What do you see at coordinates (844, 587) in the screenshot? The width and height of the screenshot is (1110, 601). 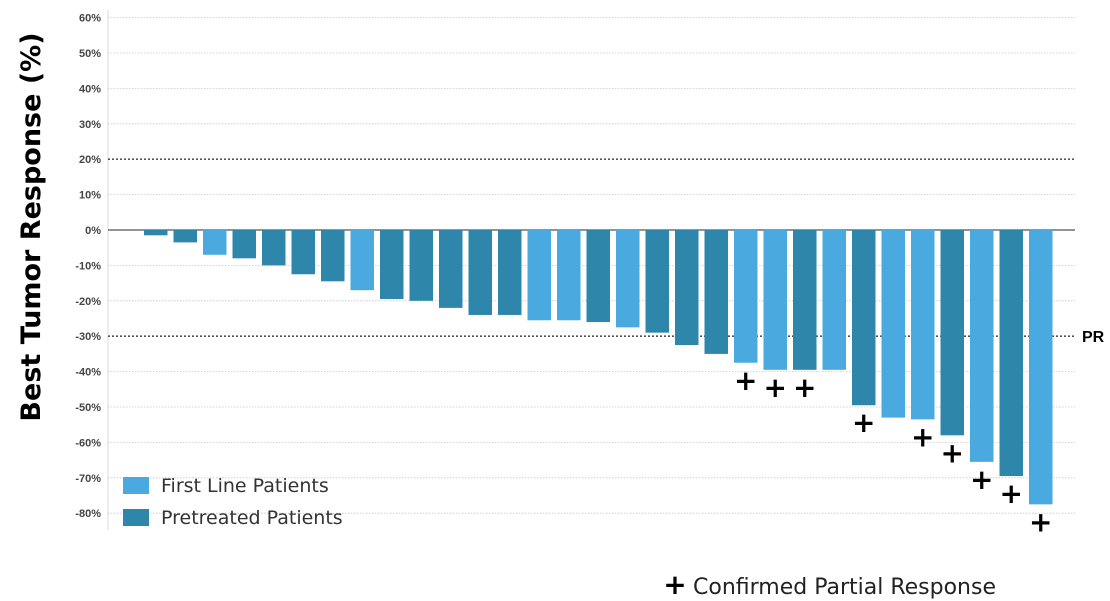 I see `footnote-text: Confirmed Partial Response` at bounding box center [844, 587].